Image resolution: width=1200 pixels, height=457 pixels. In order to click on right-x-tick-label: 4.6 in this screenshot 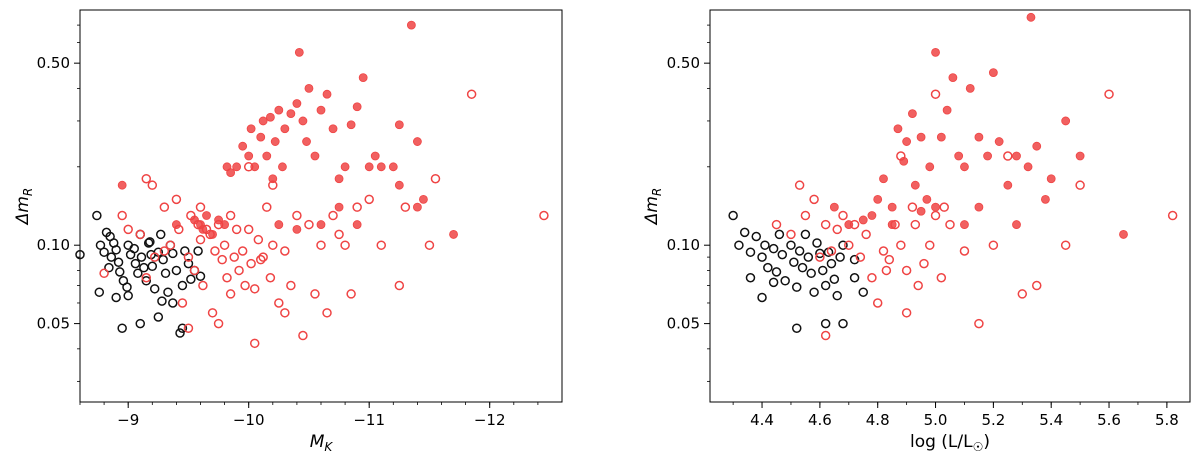, I will do `click(820, 420)`.